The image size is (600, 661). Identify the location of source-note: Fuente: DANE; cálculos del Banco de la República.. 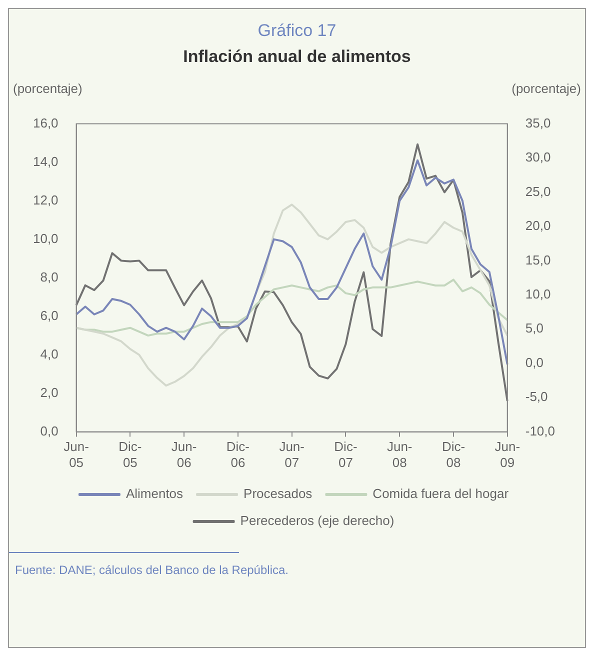
(152, 569).